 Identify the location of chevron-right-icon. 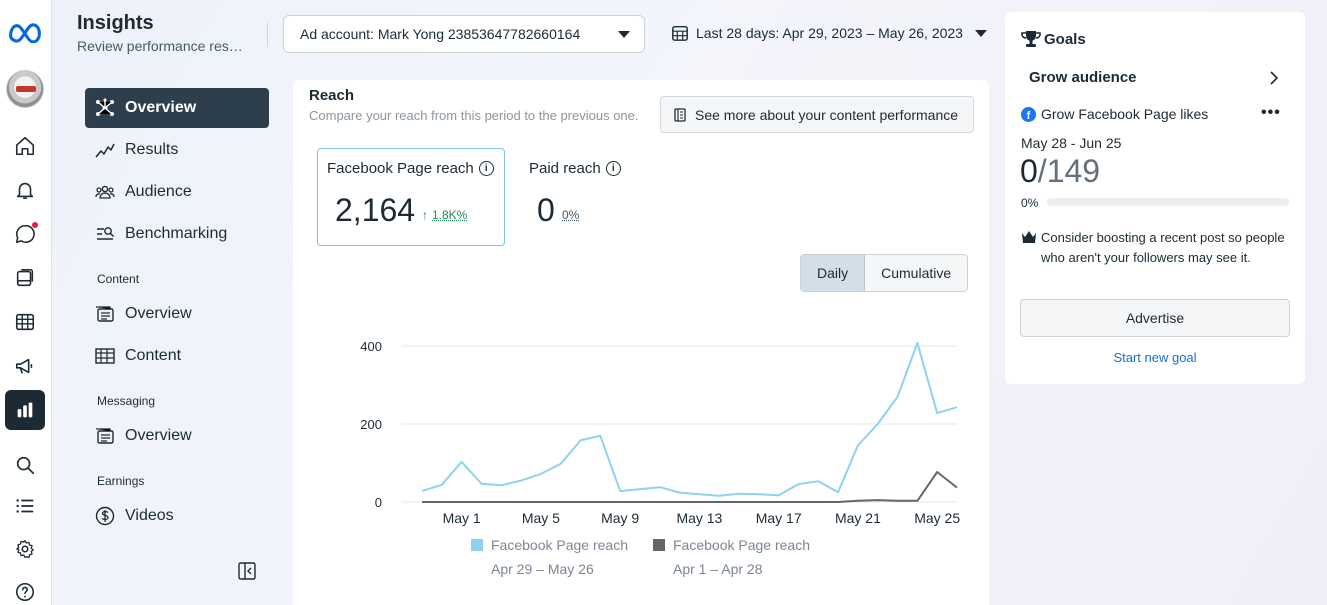
(1274, 78).